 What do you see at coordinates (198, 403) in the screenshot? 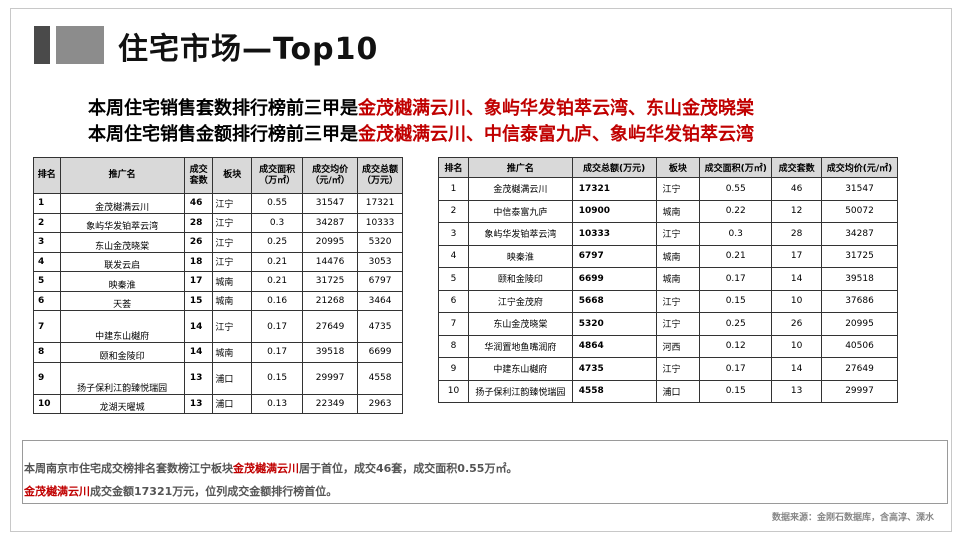
I see `cell-units: 13` at bounding box center [198, 403].